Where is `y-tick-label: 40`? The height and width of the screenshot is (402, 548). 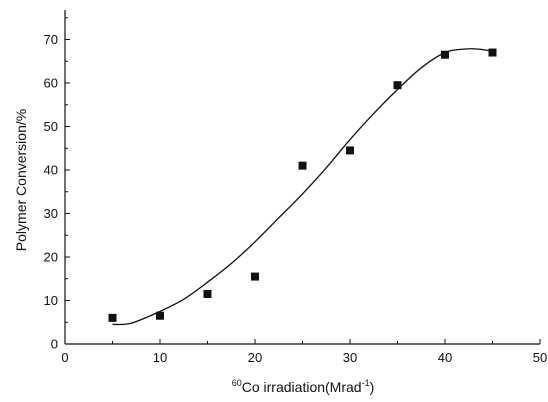 y-tick-label: 40 is located at coordinates (51, 170).